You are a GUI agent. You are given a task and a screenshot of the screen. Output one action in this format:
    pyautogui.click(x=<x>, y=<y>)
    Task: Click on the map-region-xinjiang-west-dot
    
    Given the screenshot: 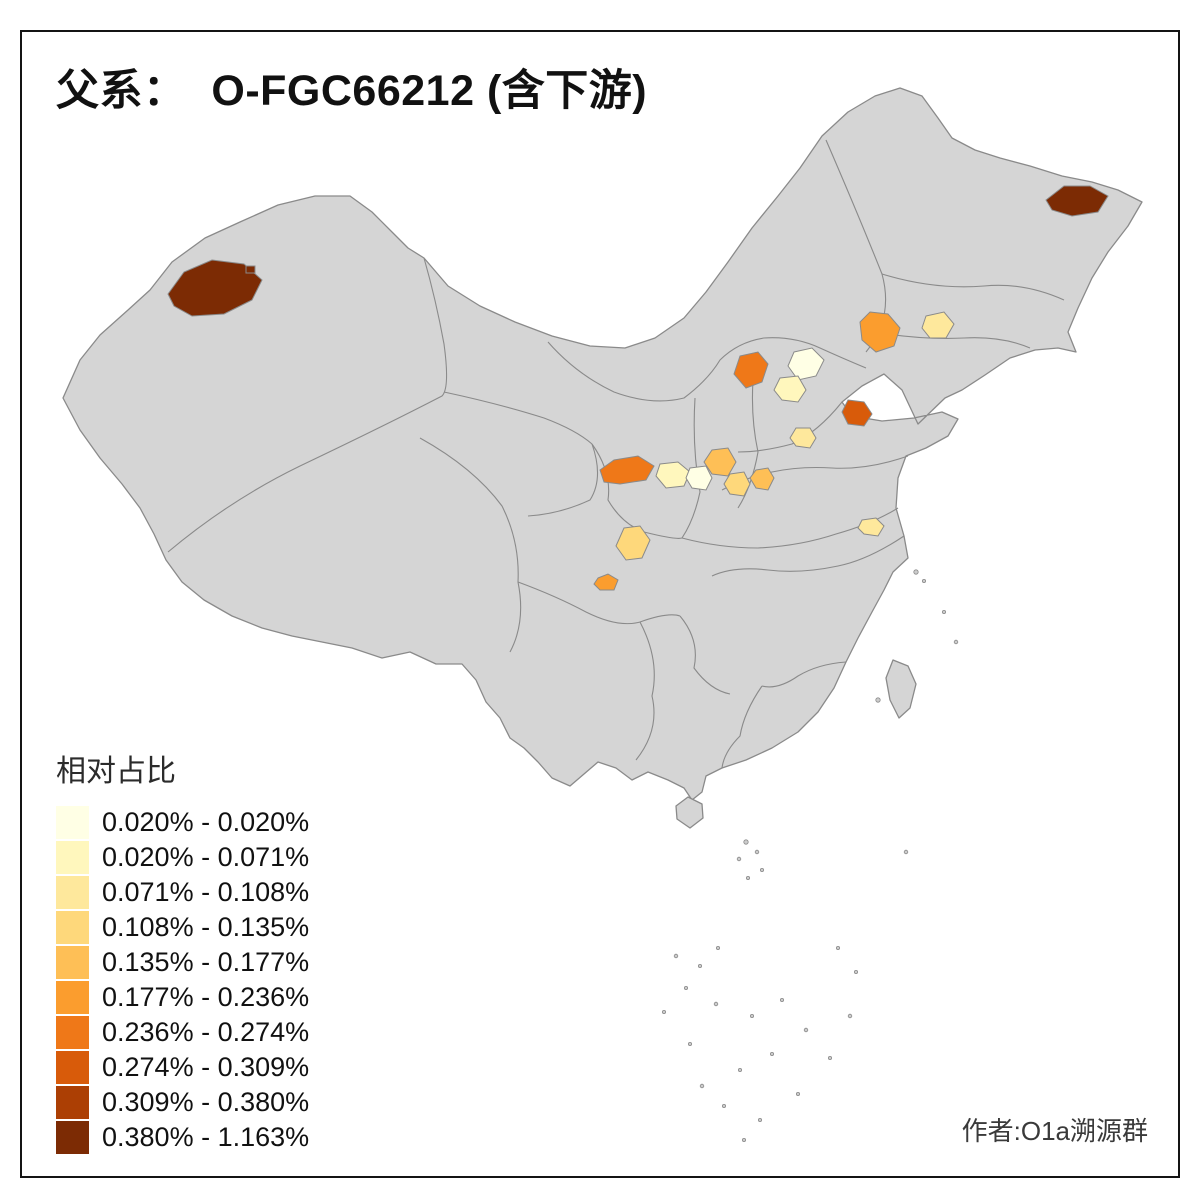 What is the action you would take?
    pyautogui.click(x=250, y=269)
    